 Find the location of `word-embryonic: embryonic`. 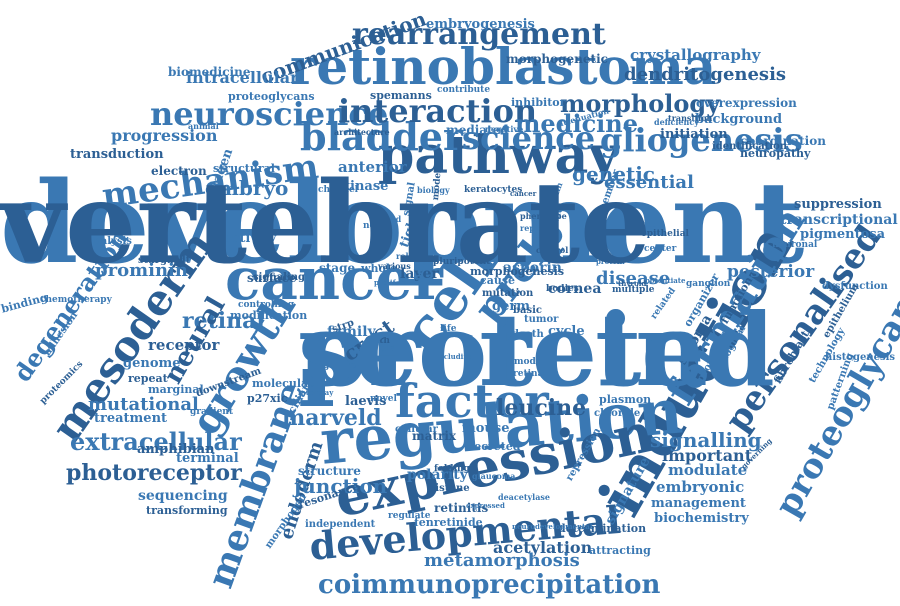

word-embryonic: embryonic is located at coordinates (700, 487).